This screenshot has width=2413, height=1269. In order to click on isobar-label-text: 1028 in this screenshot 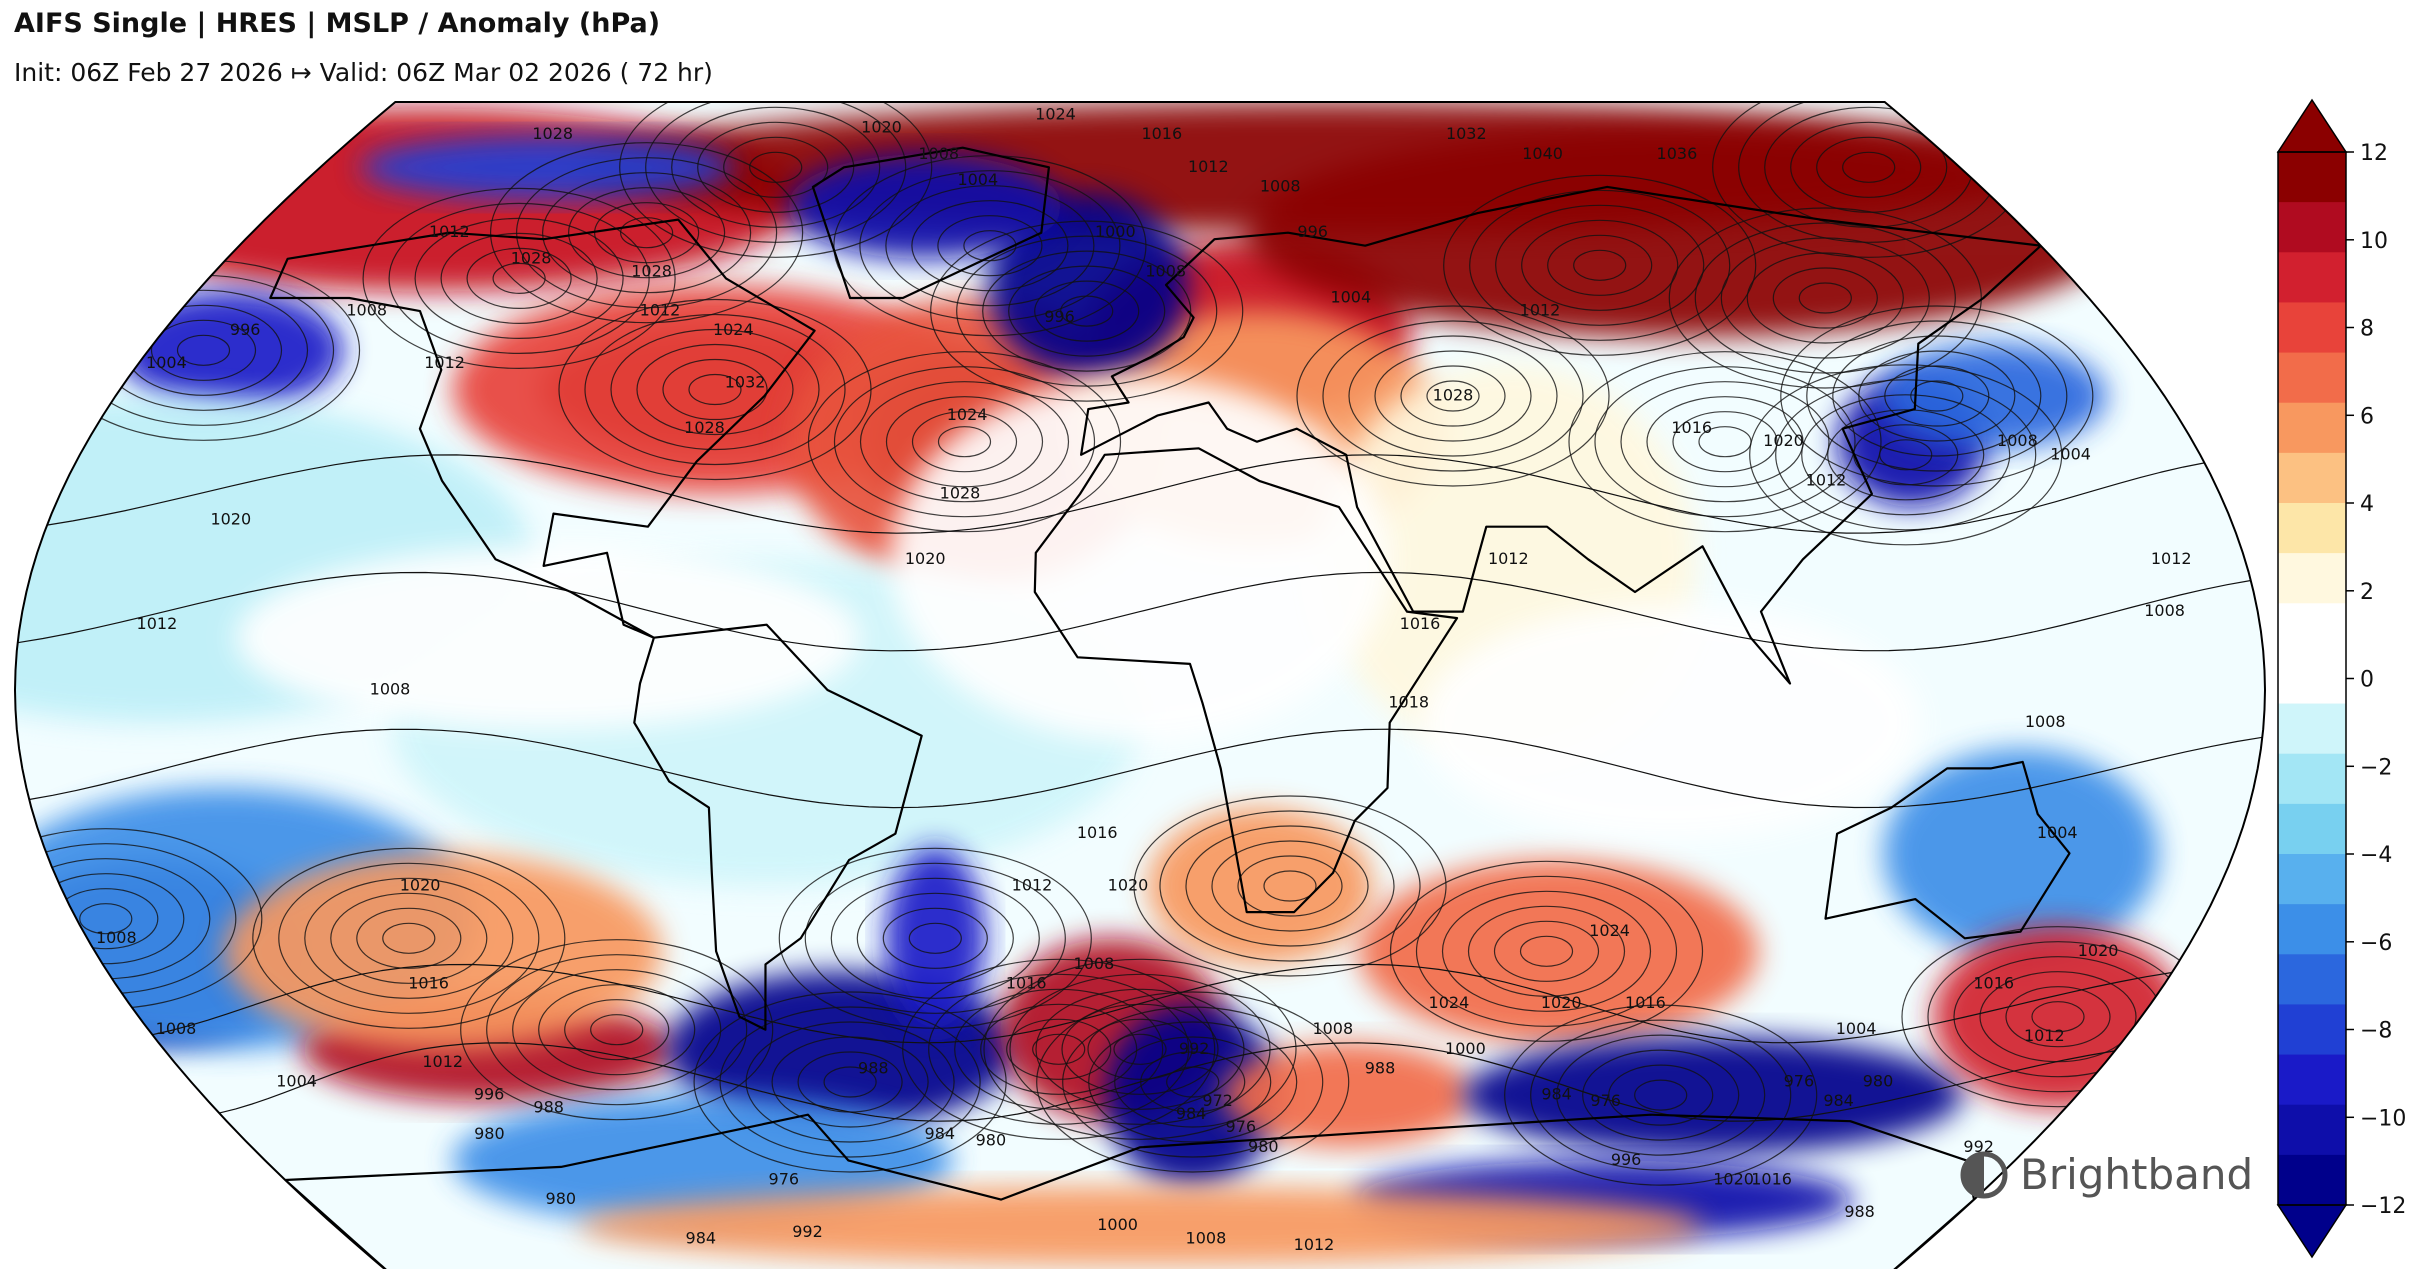, I will do `click(704, 427)`.